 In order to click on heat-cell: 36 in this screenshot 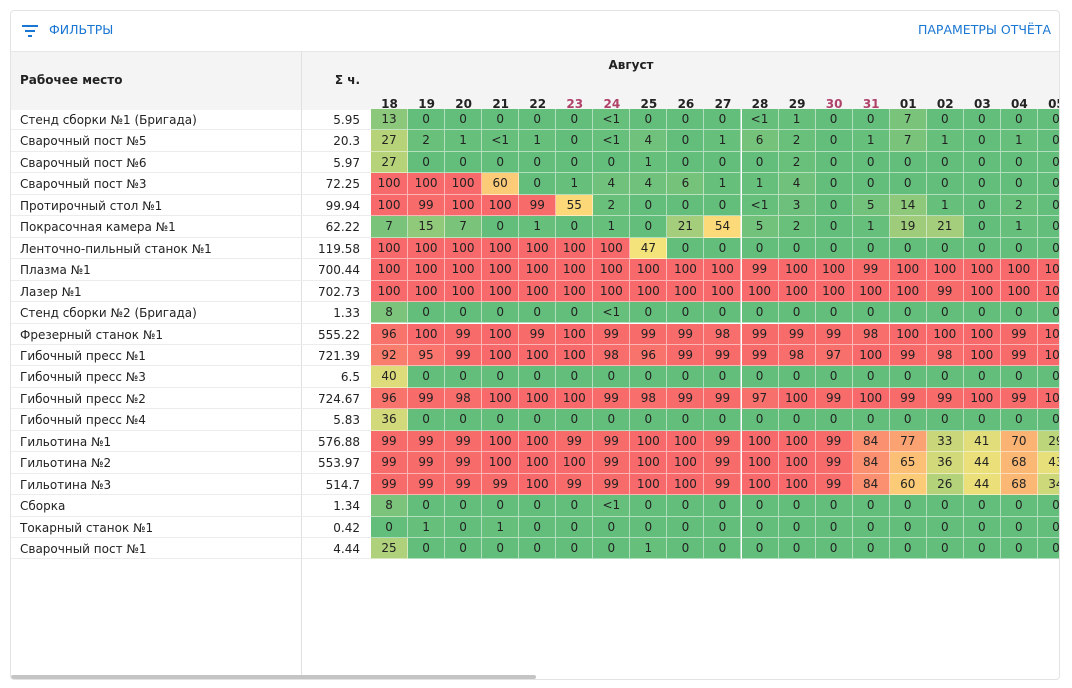, I will do `click(945, 463)`.